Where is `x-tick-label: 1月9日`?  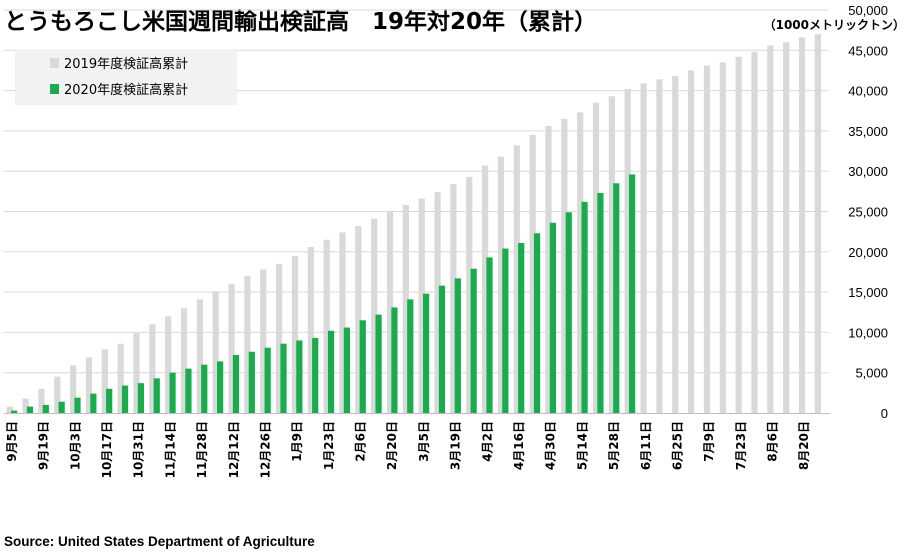
x-tick-label: 1月9日 is located at coordinates (297, 441).